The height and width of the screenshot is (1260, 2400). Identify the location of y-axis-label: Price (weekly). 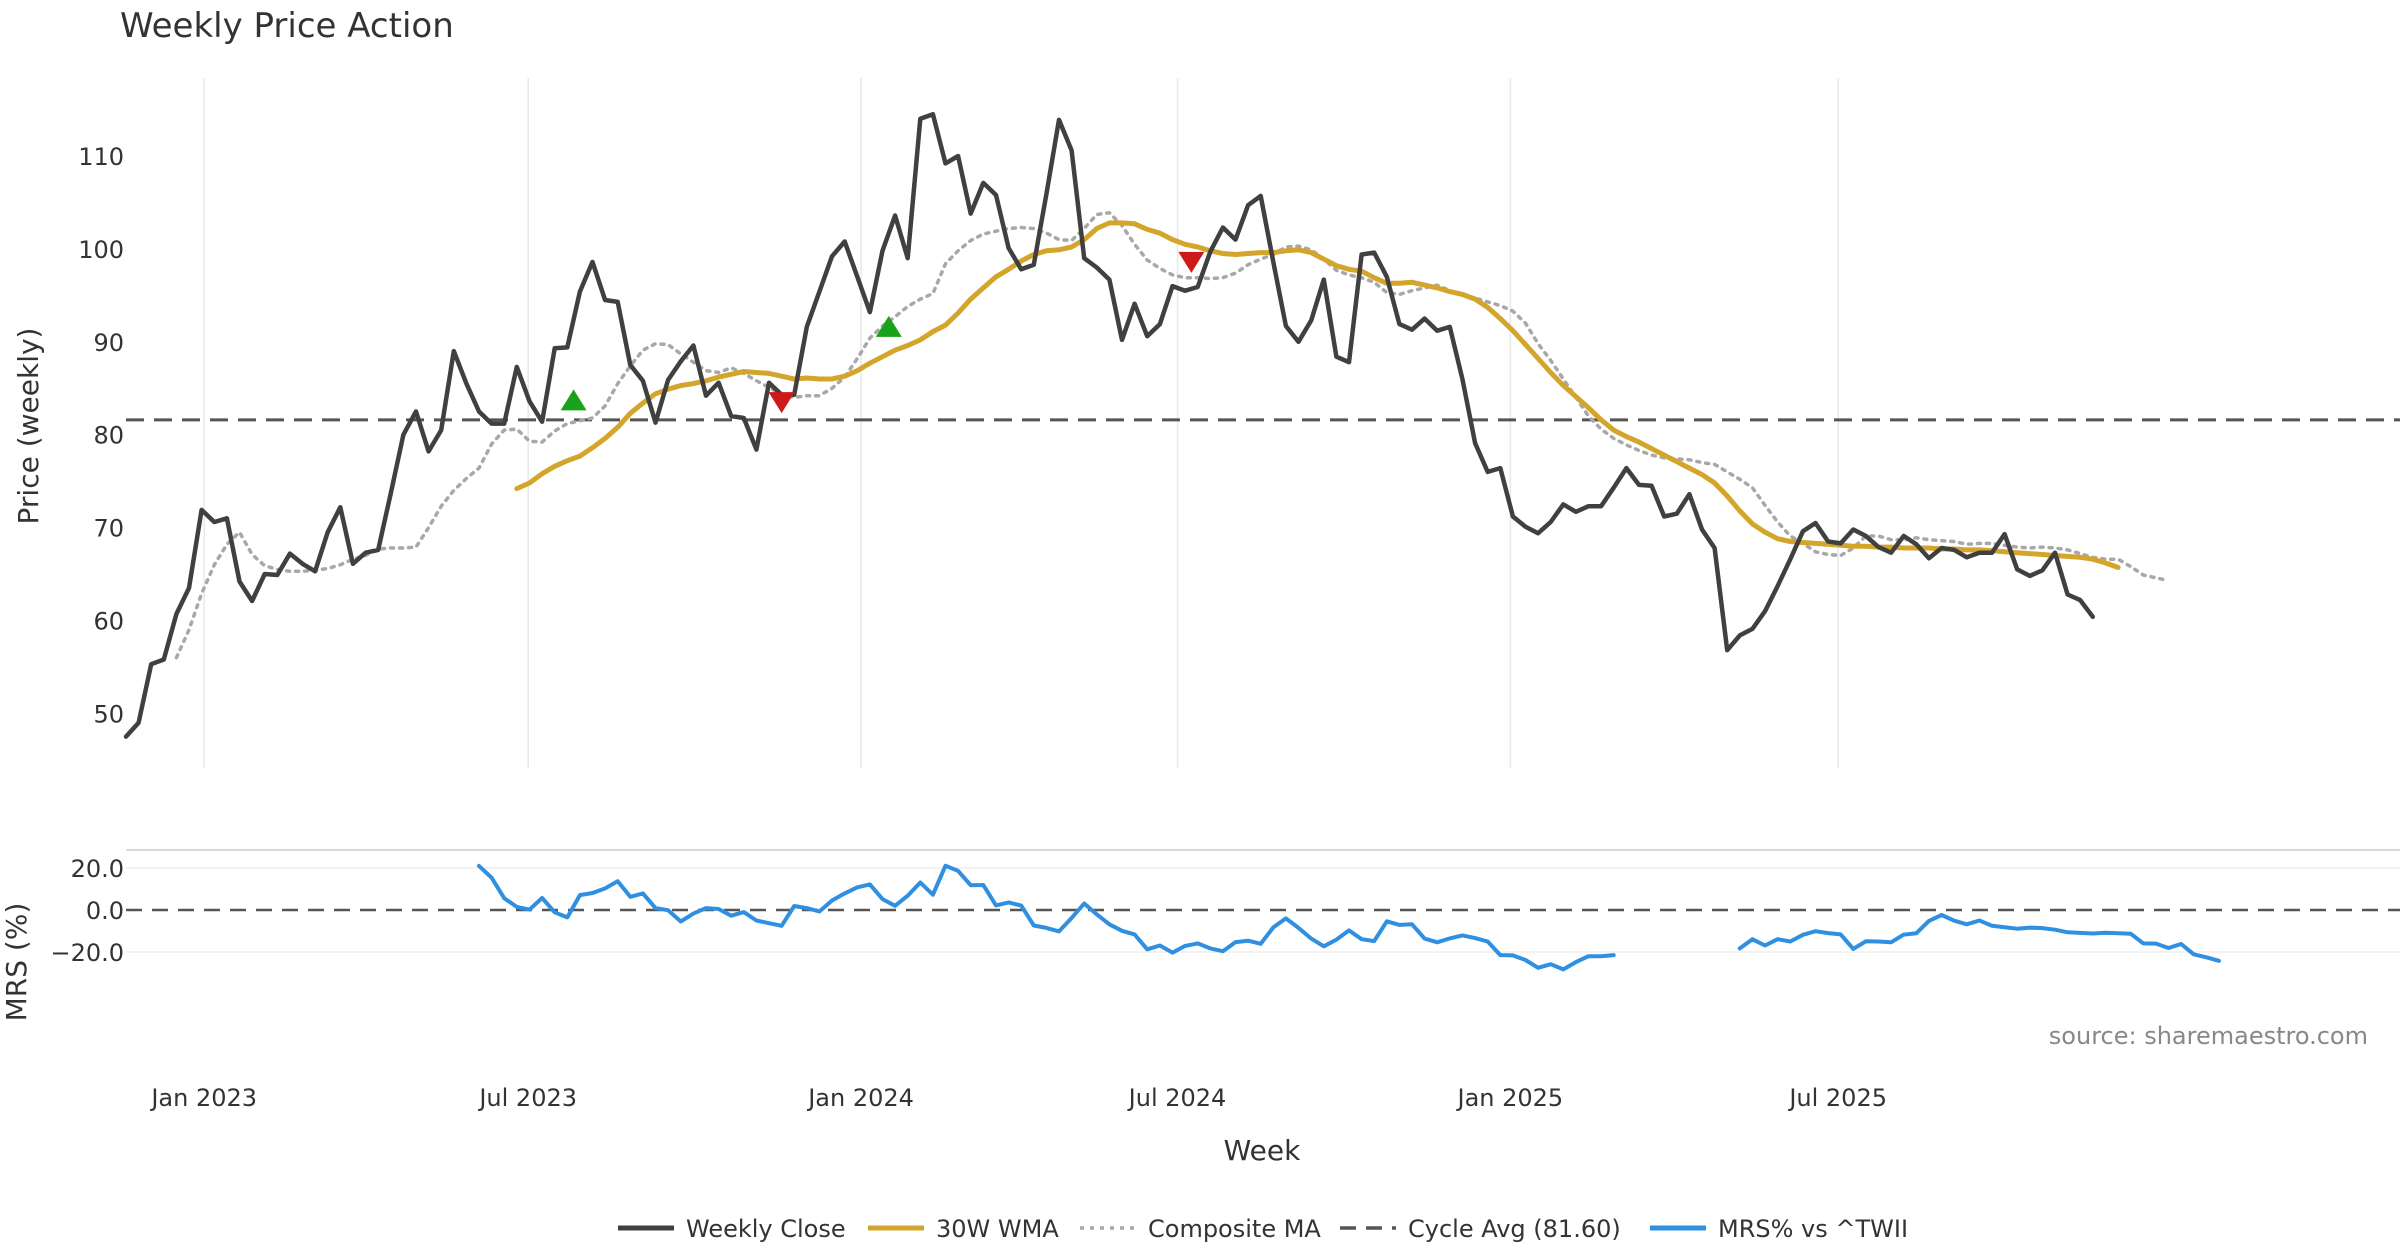
(28, 426).